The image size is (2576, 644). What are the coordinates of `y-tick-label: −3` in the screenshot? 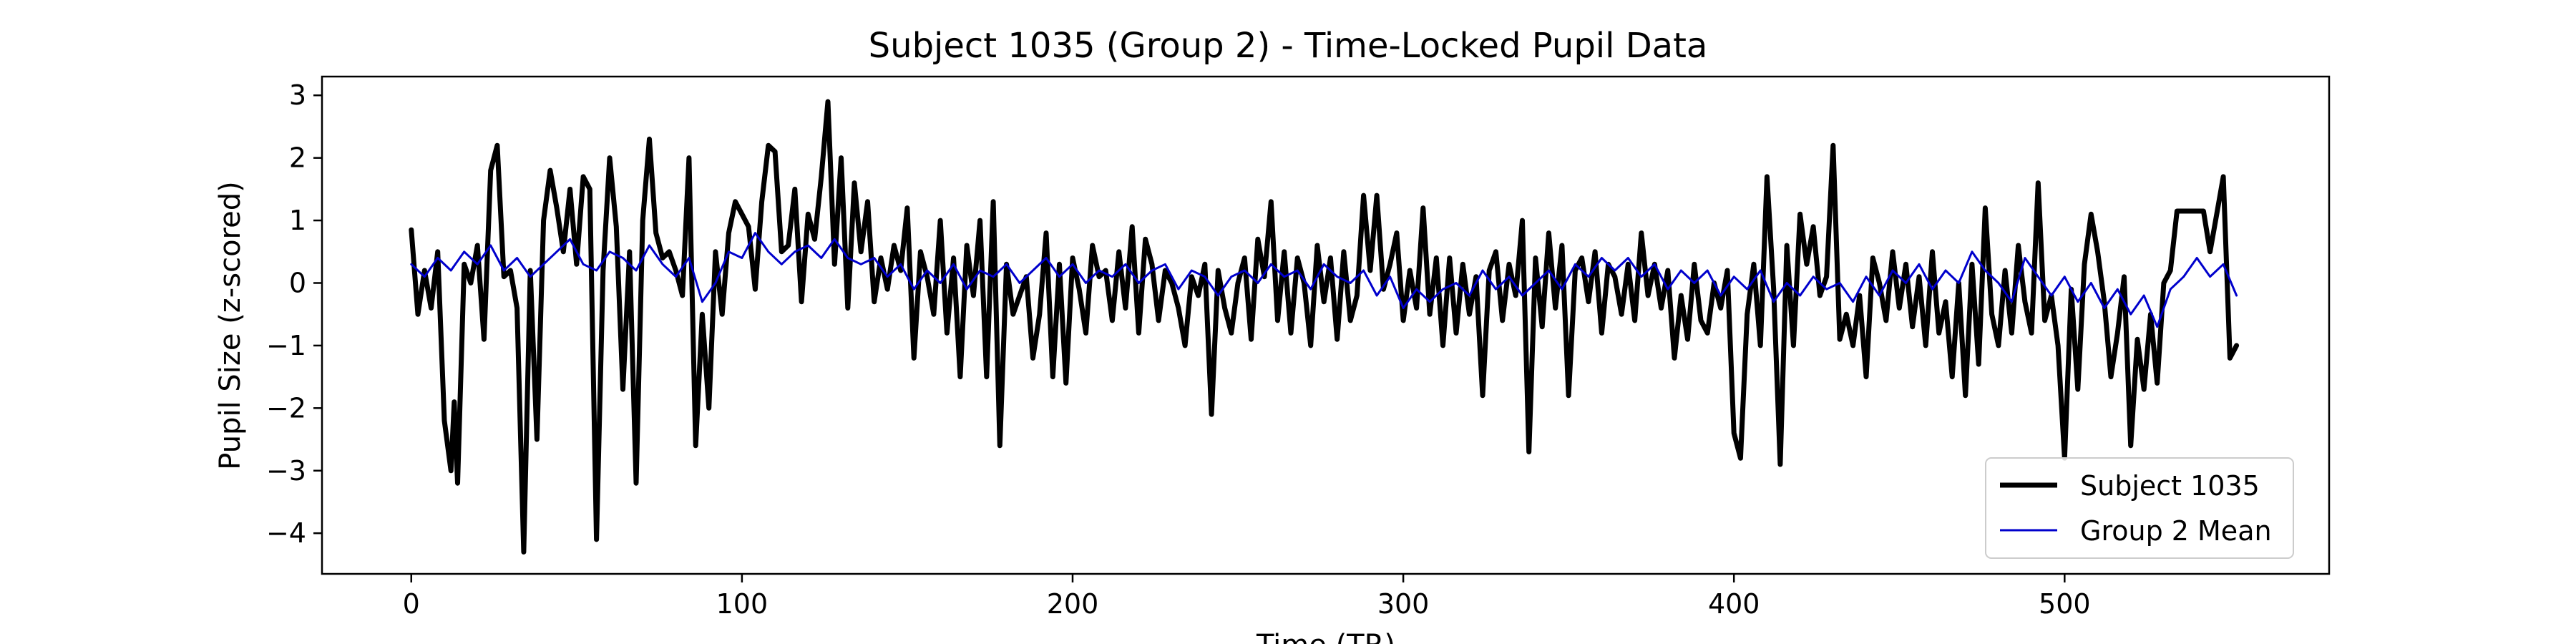 It's located at (286, 471).